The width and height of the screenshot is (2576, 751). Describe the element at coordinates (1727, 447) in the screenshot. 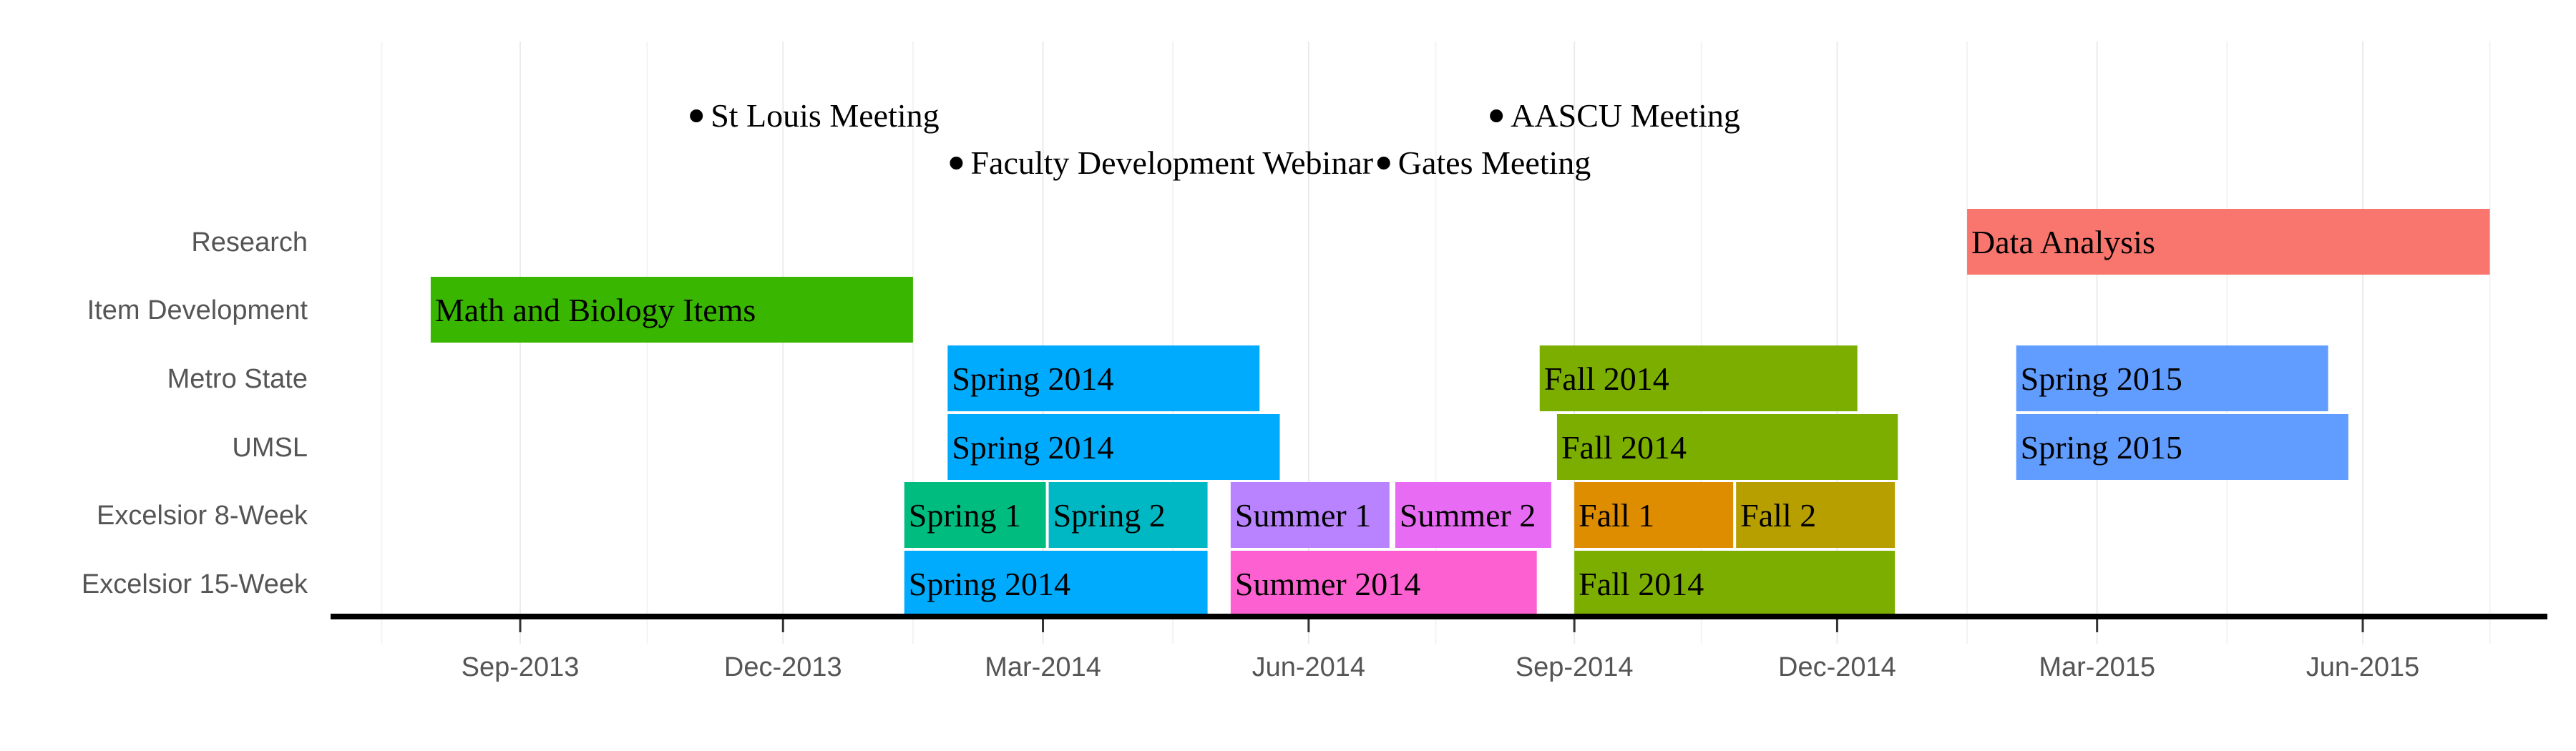

I see `bar-umsl-fall-2014` at that location.